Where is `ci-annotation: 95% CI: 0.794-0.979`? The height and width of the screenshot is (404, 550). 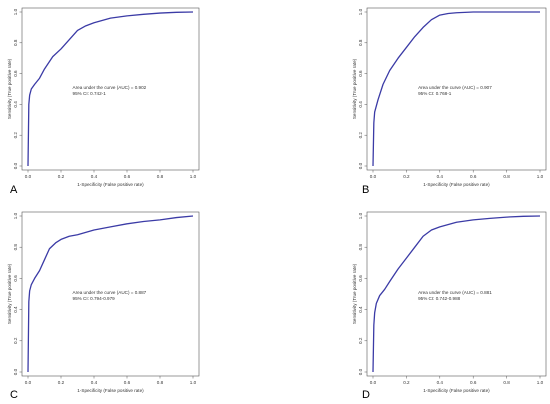
ci-annotation: 95% CI: 0.794-0.979 is located at coordinates (94, 298).